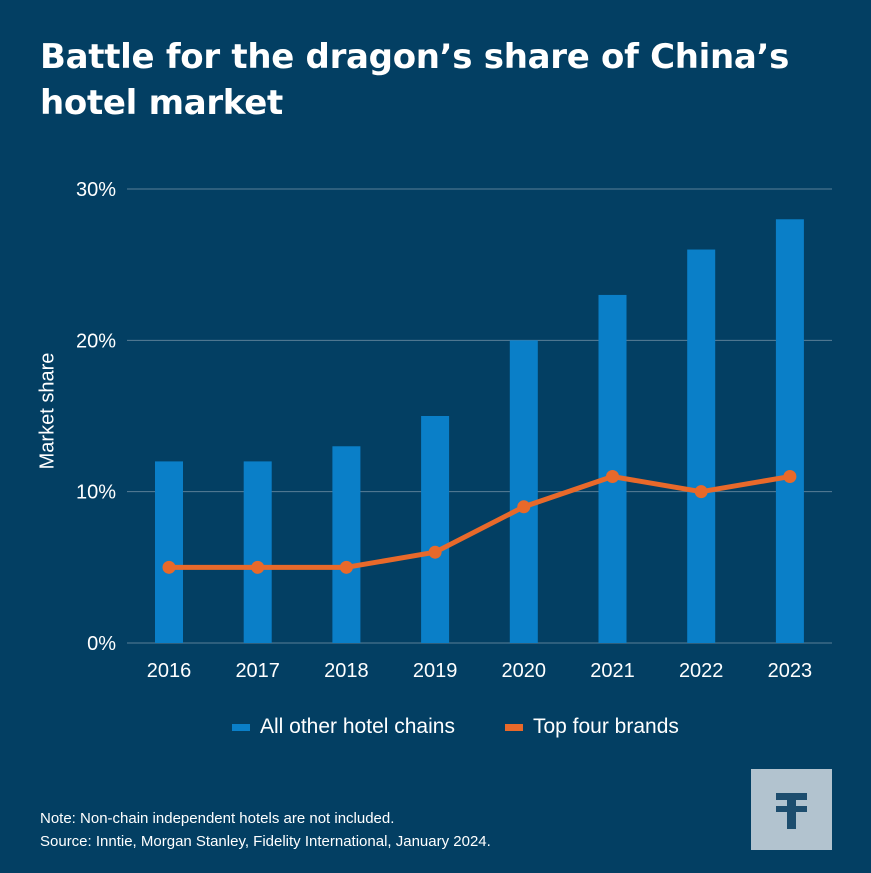  I want to click on fidelity-logo, so click(791, 809).